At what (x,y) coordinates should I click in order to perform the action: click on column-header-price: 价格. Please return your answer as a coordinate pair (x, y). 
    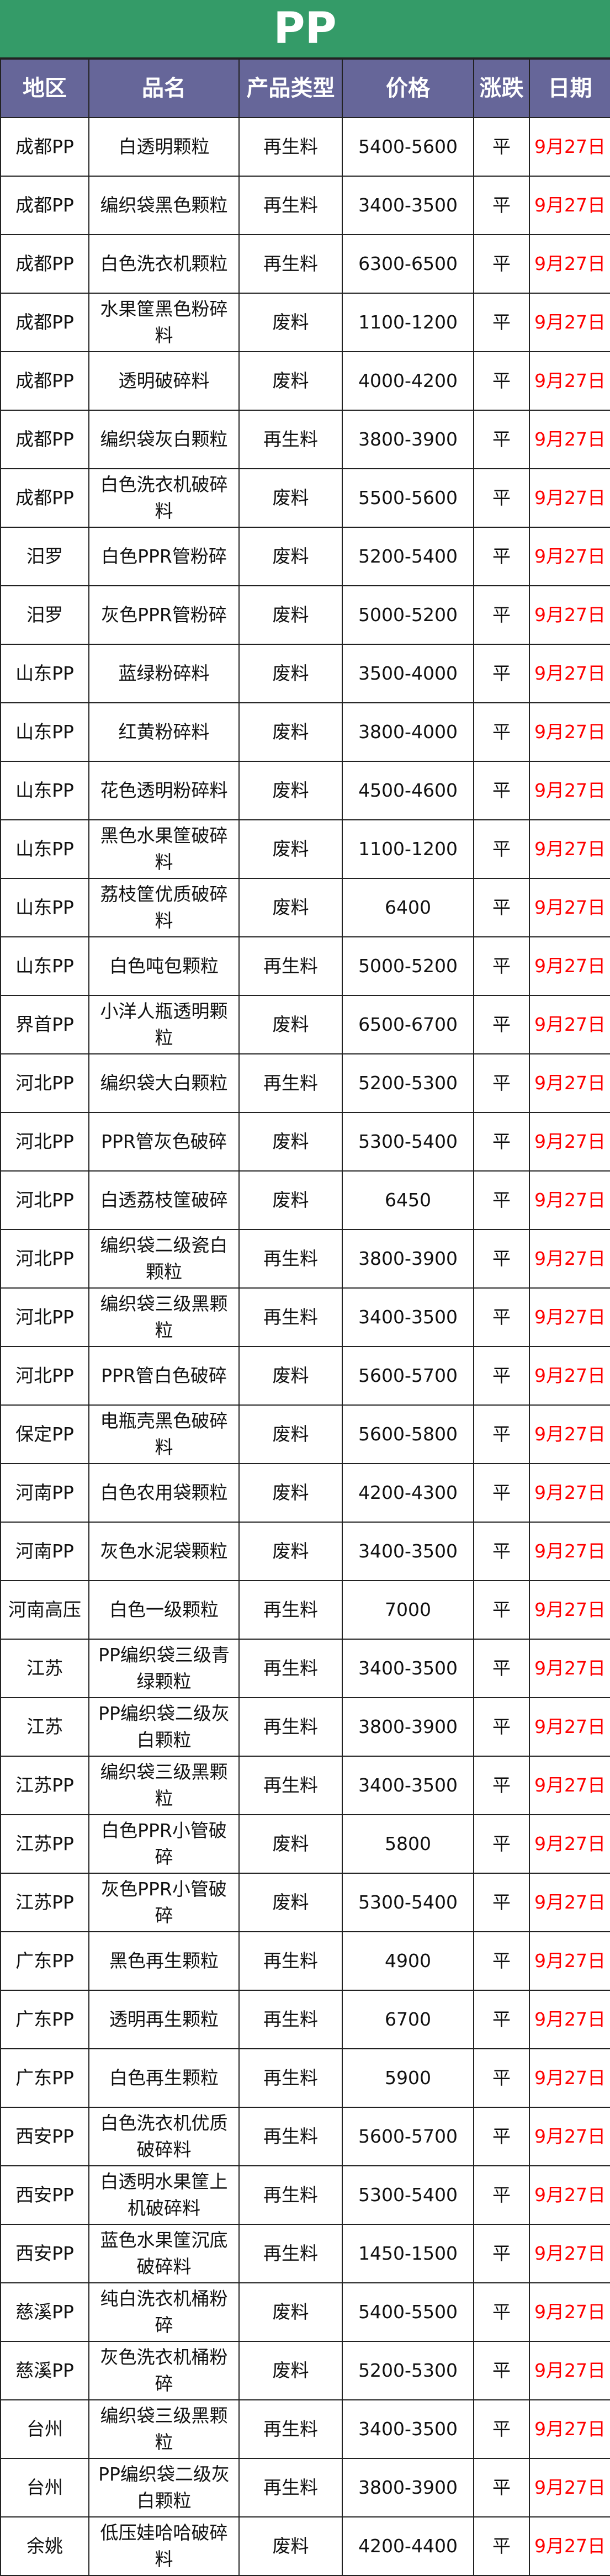
    Looking at the image, I should click on (408, 88).